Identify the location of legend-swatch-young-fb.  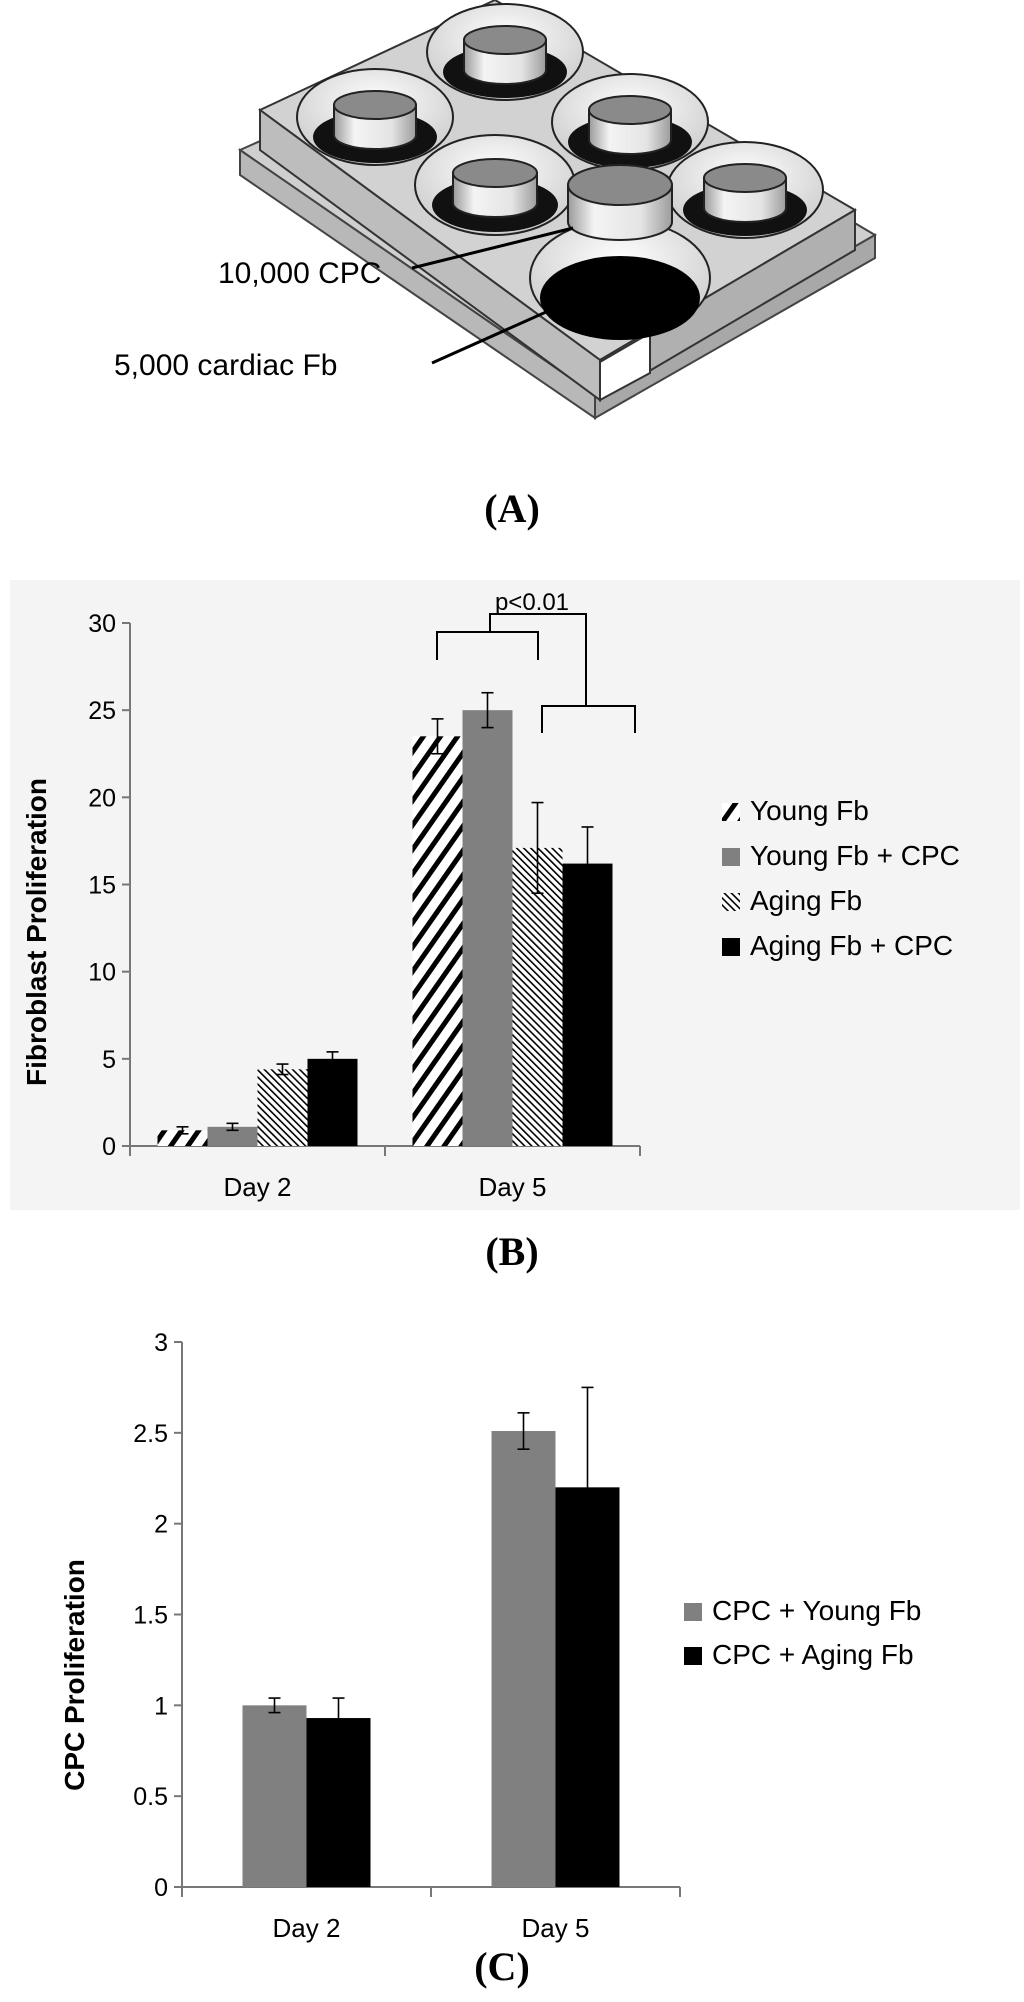
(731, 812).